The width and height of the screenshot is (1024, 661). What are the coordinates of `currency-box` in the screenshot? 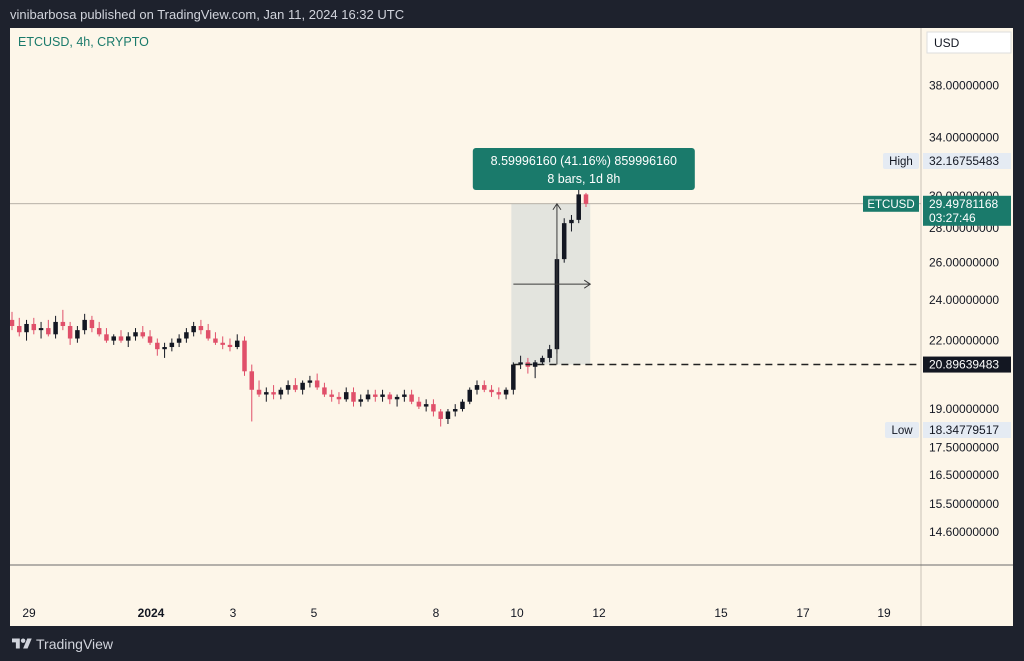 It's located at (969, 42).